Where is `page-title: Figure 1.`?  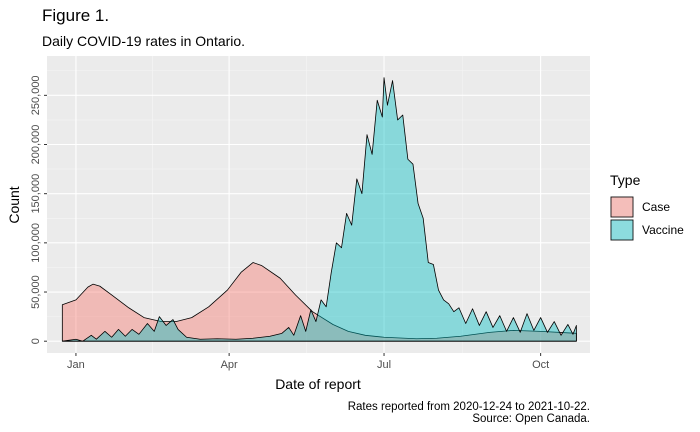 page-title: Figure 1. is located at coordinates (76, 15).